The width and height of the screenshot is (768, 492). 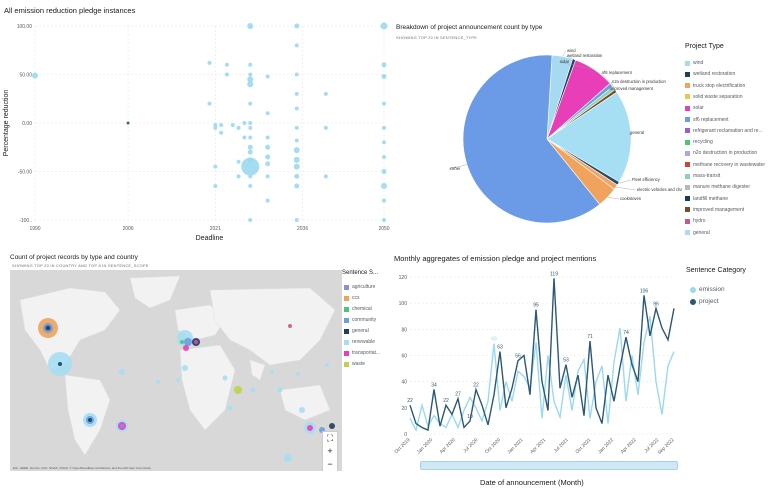 What do you see at coordinates (707, 176) in the screenshot?
I see `legend-label: mass-transit` at bounding box center [707, 176].